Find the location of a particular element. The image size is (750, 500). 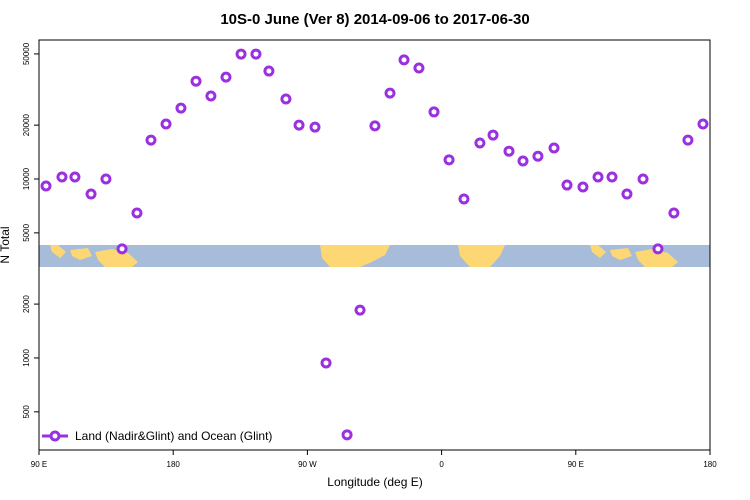

legend: Land (Nadir&Glint) and Ocean (Glint) is located at coordinates (157, 436).